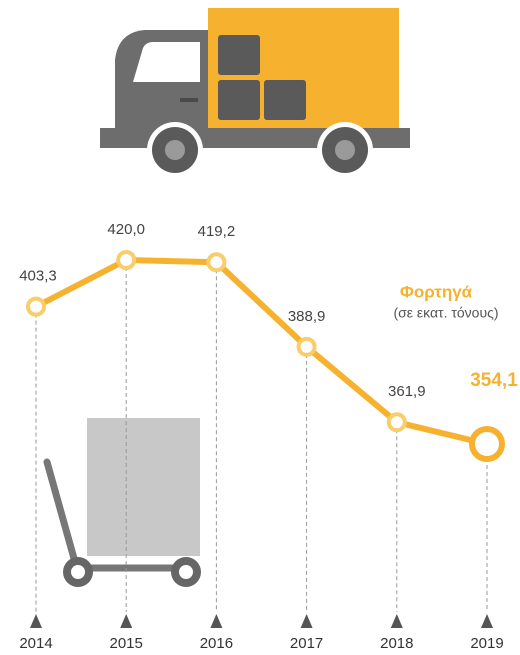  What do you see at coordinates (217, 231) in the screenshot?
I see `data-label: 419,2` at bounding box center [217, 231].